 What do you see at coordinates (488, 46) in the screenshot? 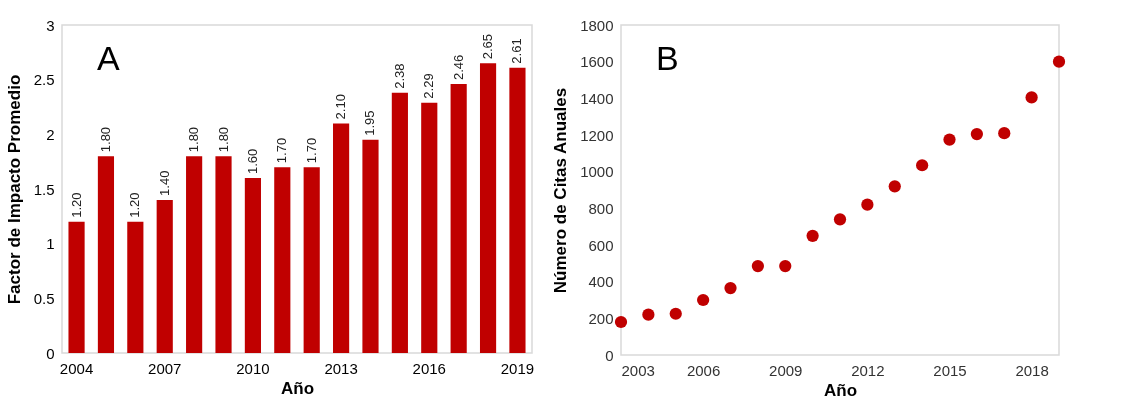
I see `data-label: 2.65` at bounding box center [488, 46].